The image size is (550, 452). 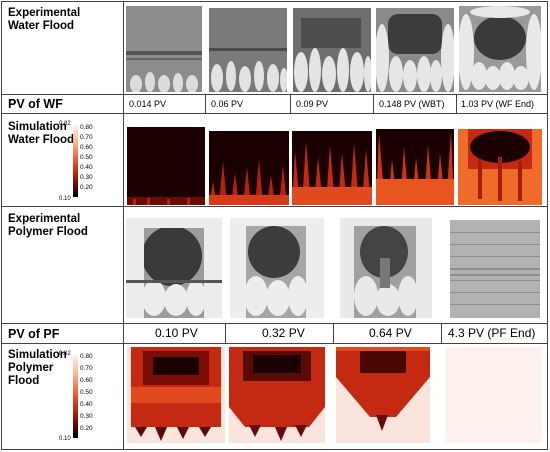 I want to click on pf-colorbar, so click(x=75, y=396).